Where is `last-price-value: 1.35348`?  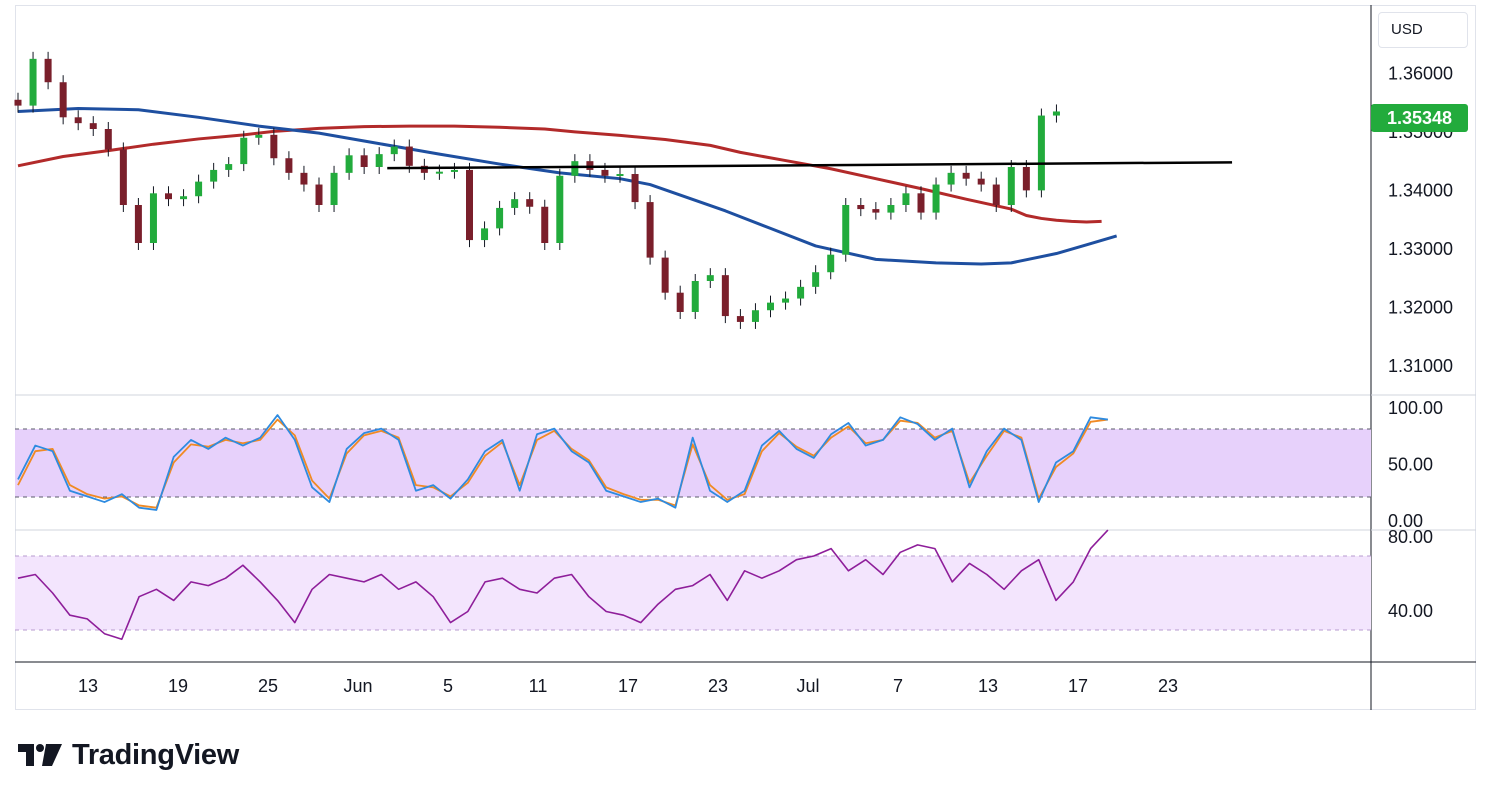 last-price-value: 1.35348 is located at coordinates (1419, 118).